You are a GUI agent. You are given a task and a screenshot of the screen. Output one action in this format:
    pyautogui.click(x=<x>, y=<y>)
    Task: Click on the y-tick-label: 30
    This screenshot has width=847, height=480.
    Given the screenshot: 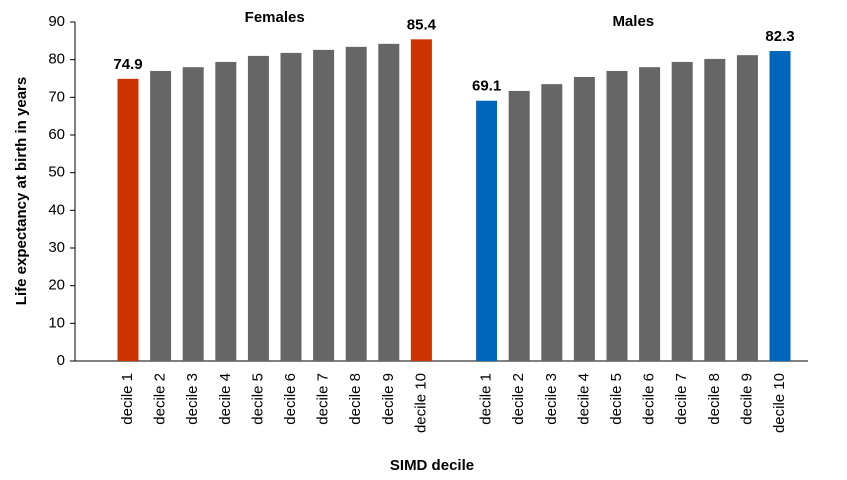 What is the action you would take?
    pyautogui.click(x=56, y=247)
    